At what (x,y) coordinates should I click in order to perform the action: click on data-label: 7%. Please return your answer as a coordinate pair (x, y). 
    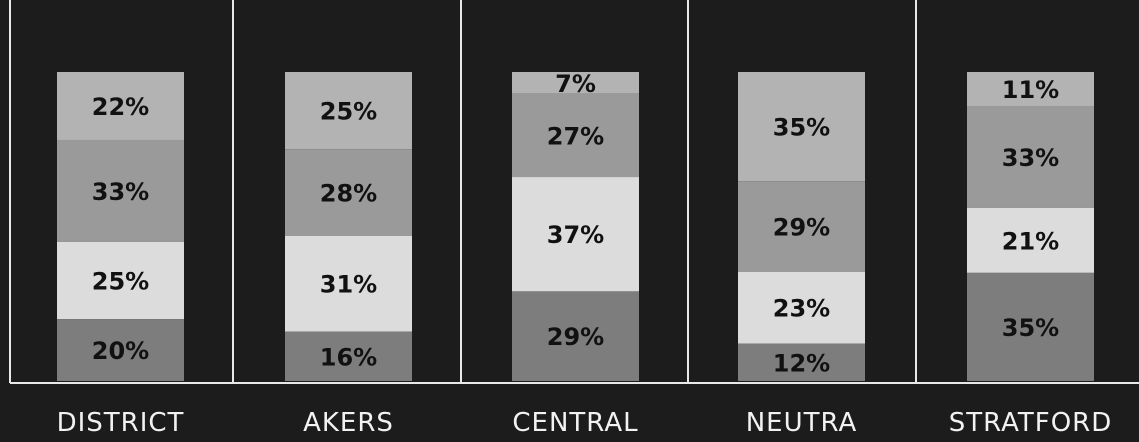
    Looking at the image, I should click on (575, 84).